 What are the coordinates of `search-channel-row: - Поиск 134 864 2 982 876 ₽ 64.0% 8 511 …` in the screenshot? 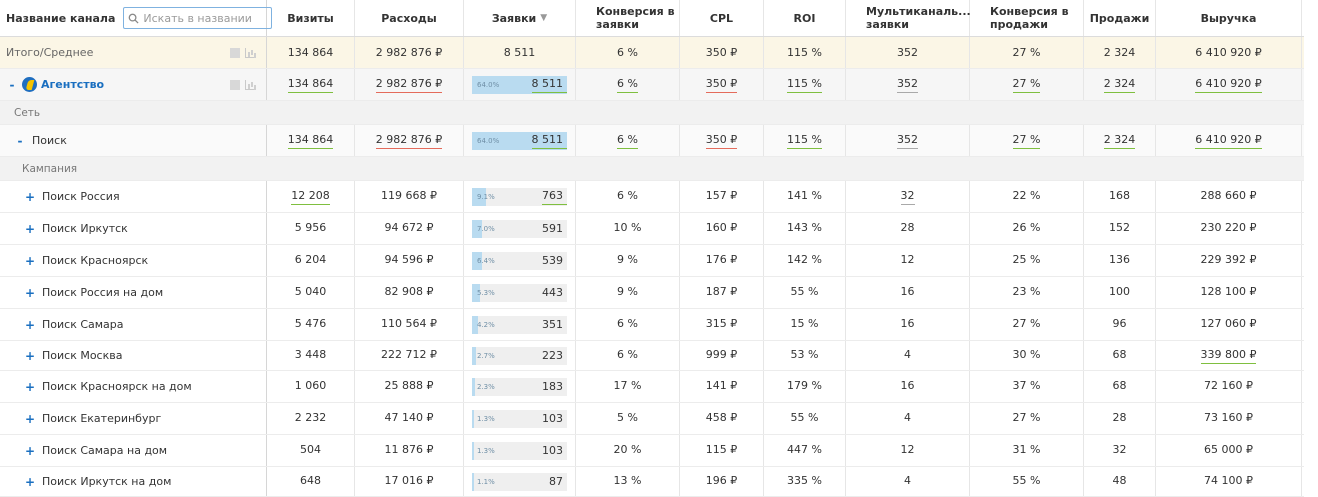 It's located at (652, 141).